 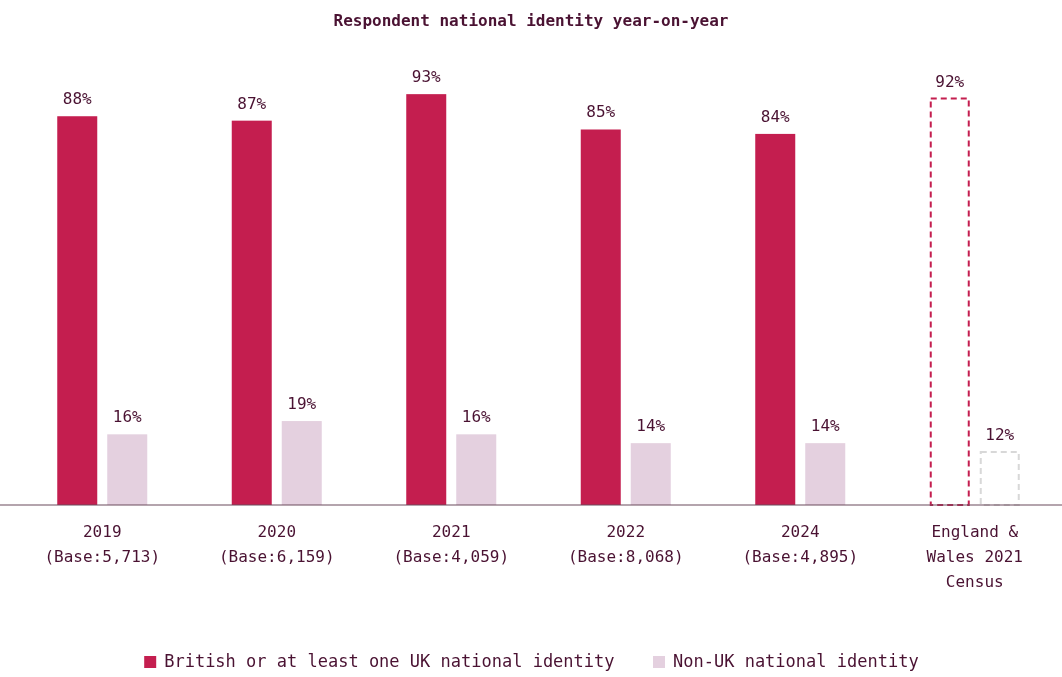 What do you see at coordinates (389, 661) in the screenshot?
I see `legend-label: British or at least one UK national identity` at bounding box center [389, 661].